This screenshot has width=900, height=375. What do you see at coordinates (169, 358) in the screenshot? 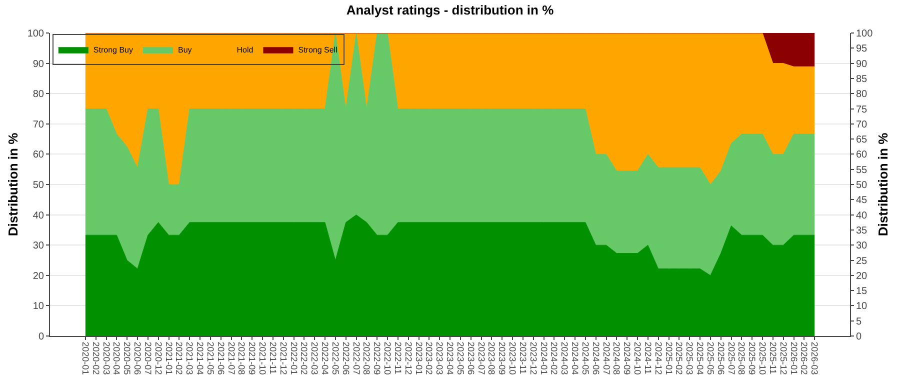
I see `x-tick-label: 2021-01` at bounding box center [169, 358].